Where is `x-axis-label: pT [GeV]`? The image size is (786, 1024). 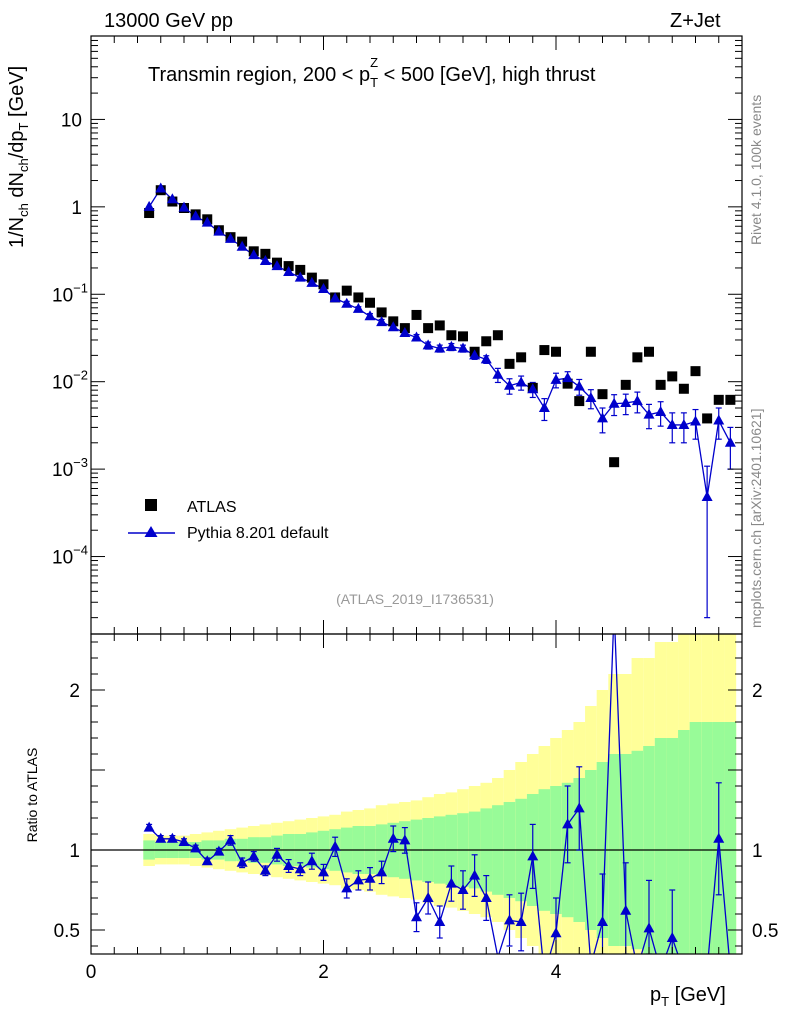
x-axis-label: pT [GeV] is located at coordinates (688, 996).